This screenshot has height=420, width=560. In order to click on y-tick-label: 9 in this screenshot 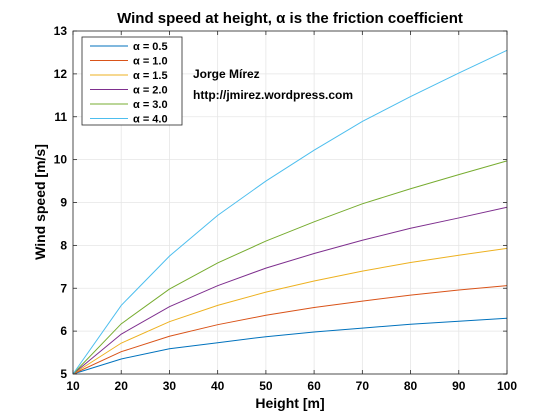, I will do `click(63, 203)`.